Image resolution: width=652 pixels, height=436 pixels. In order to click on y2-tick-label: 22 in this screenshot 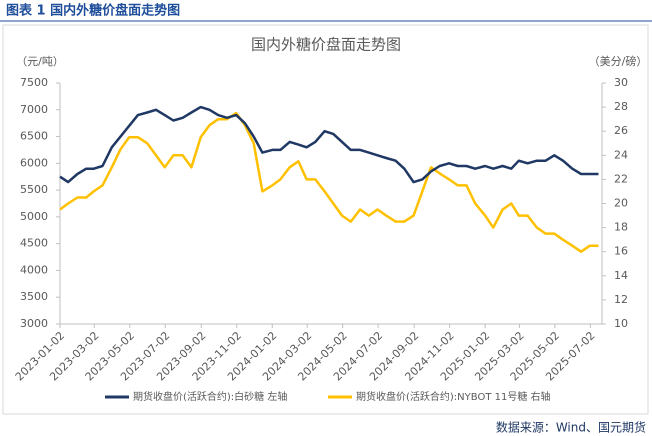, I will do `click(621, 178)`.